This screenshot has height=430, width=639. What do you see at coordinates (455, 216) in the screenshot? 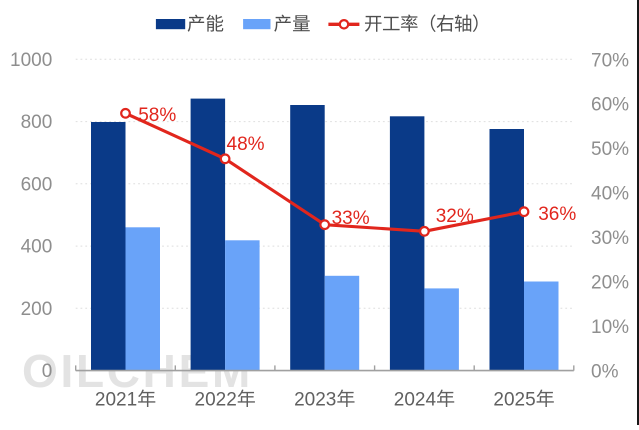
I see `svg-text: 32%` at bounding box center [455, 216].